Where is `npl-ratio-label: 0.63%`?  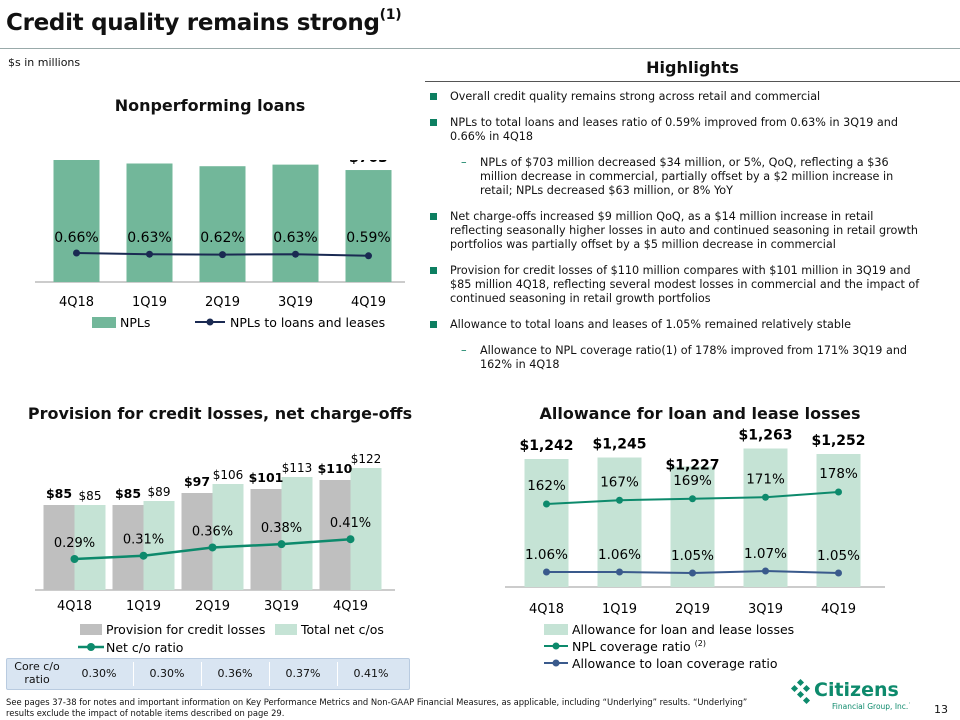 npl-ratio-label: 0.63% is located at coordinates (149, 238).